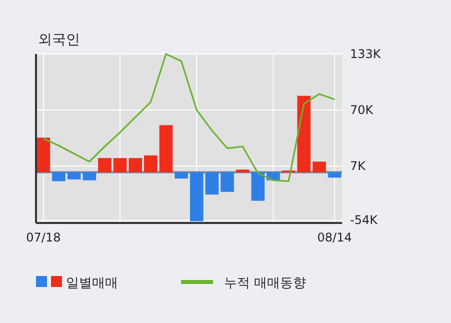  What do you see at coordinates (334, 237) in the screenshot?
I see `x-tick-label: 08/14` at bounding box center [334, 237].